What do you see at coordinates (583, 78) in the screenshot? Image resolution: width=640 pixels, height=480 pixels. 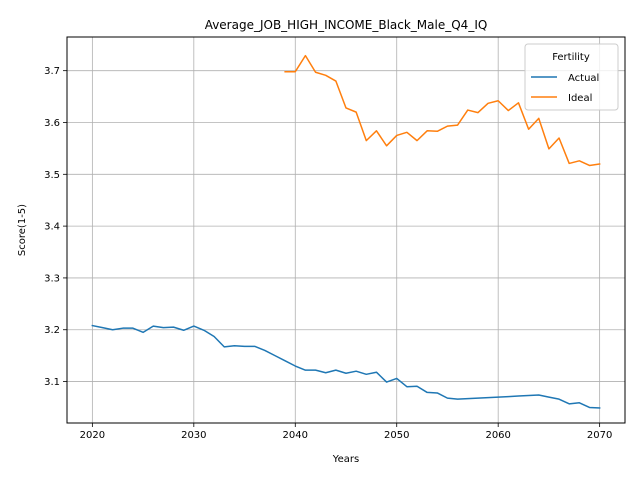 I see `legend-label-actual: Actual` at bounding box center [583, 78].